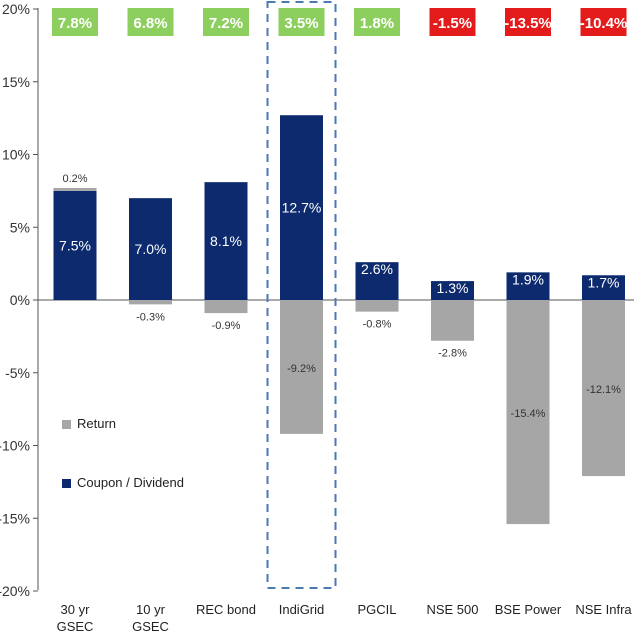 The image size is (640, 640). I want to click on coupon-data-label: 8.1%, so click(226, 241).